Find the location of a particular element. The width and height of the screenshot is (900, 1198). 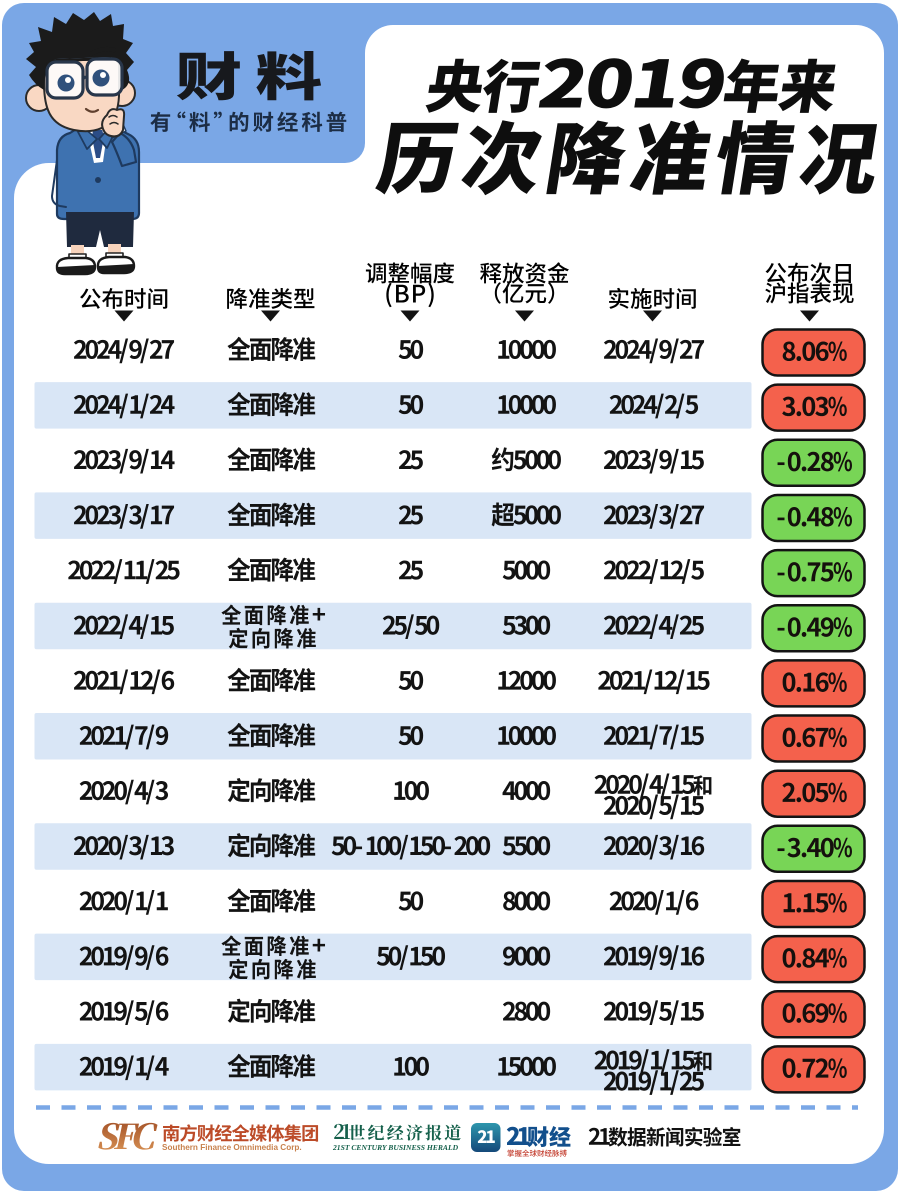

svg-text:Southern Finance Omnimedia Cor: Southern Finance Omnimedia Corp. is located at coordinates (232, 1147).